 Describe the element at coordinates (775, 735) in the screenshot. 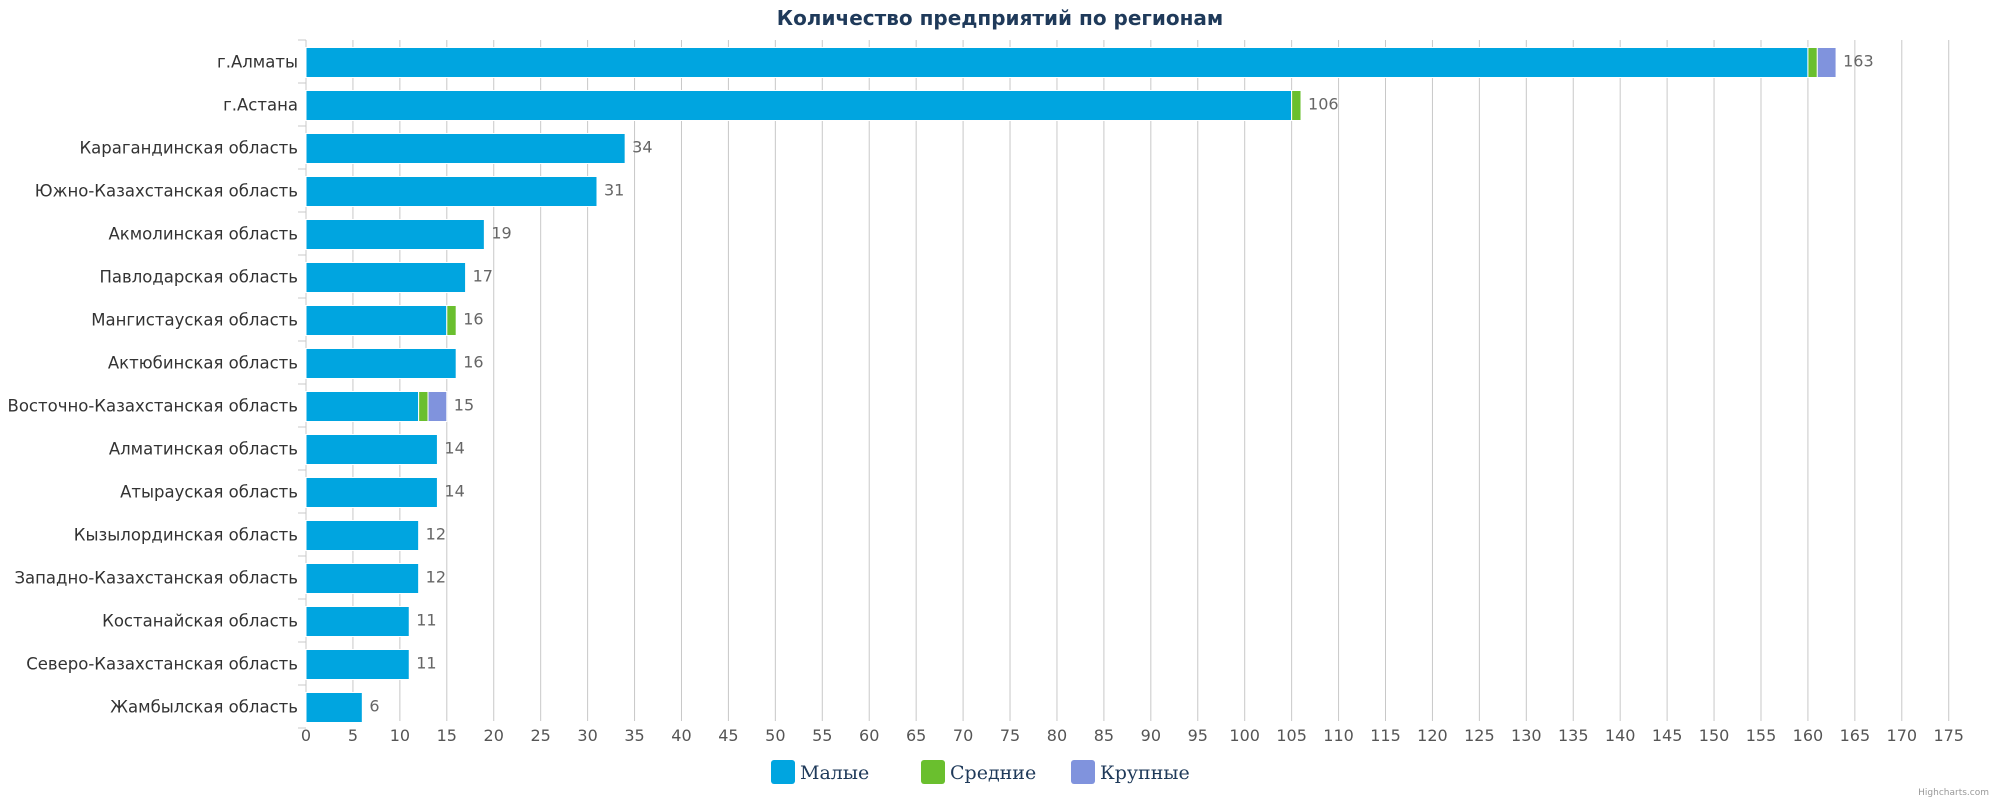

I see `x-tick-label: 50` at that location.